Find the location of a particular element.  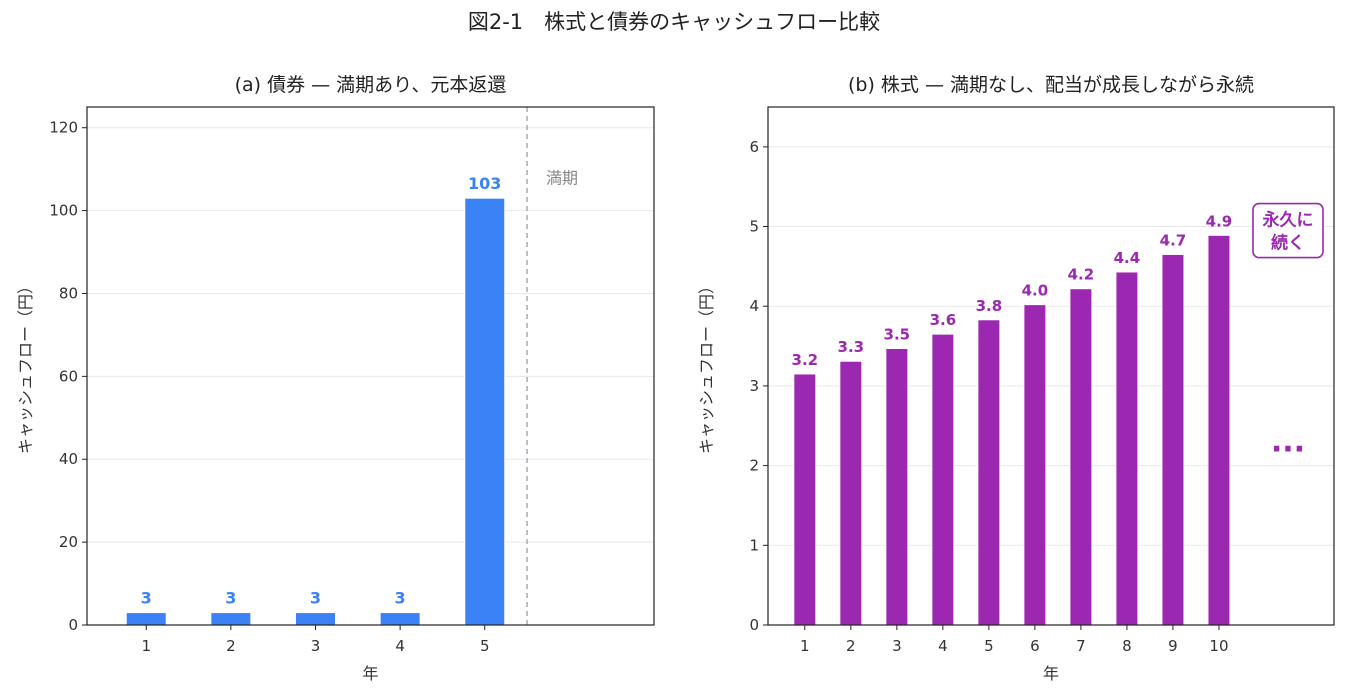

data-label: 4.0 is located at coordinates (1035, 291).